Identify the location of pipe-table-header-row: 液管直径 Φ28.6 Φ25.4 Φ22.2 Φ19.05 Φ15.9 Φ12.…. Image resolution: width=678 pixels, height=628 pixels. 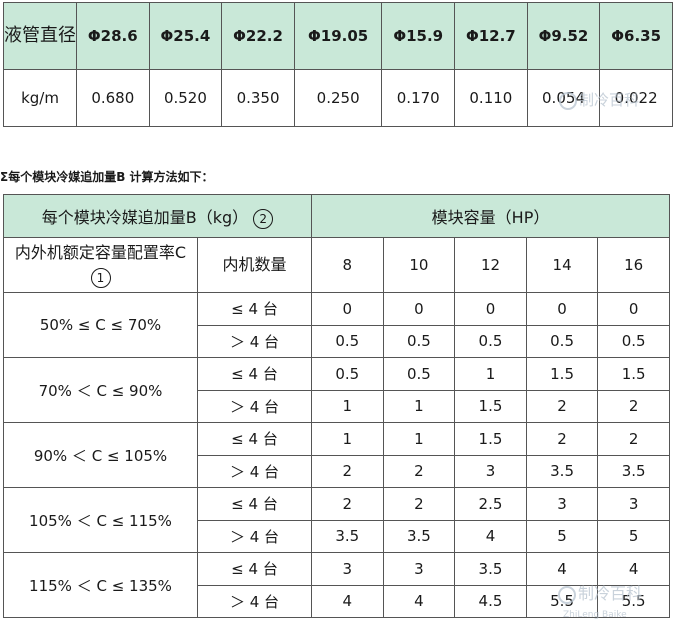
(338, 36).